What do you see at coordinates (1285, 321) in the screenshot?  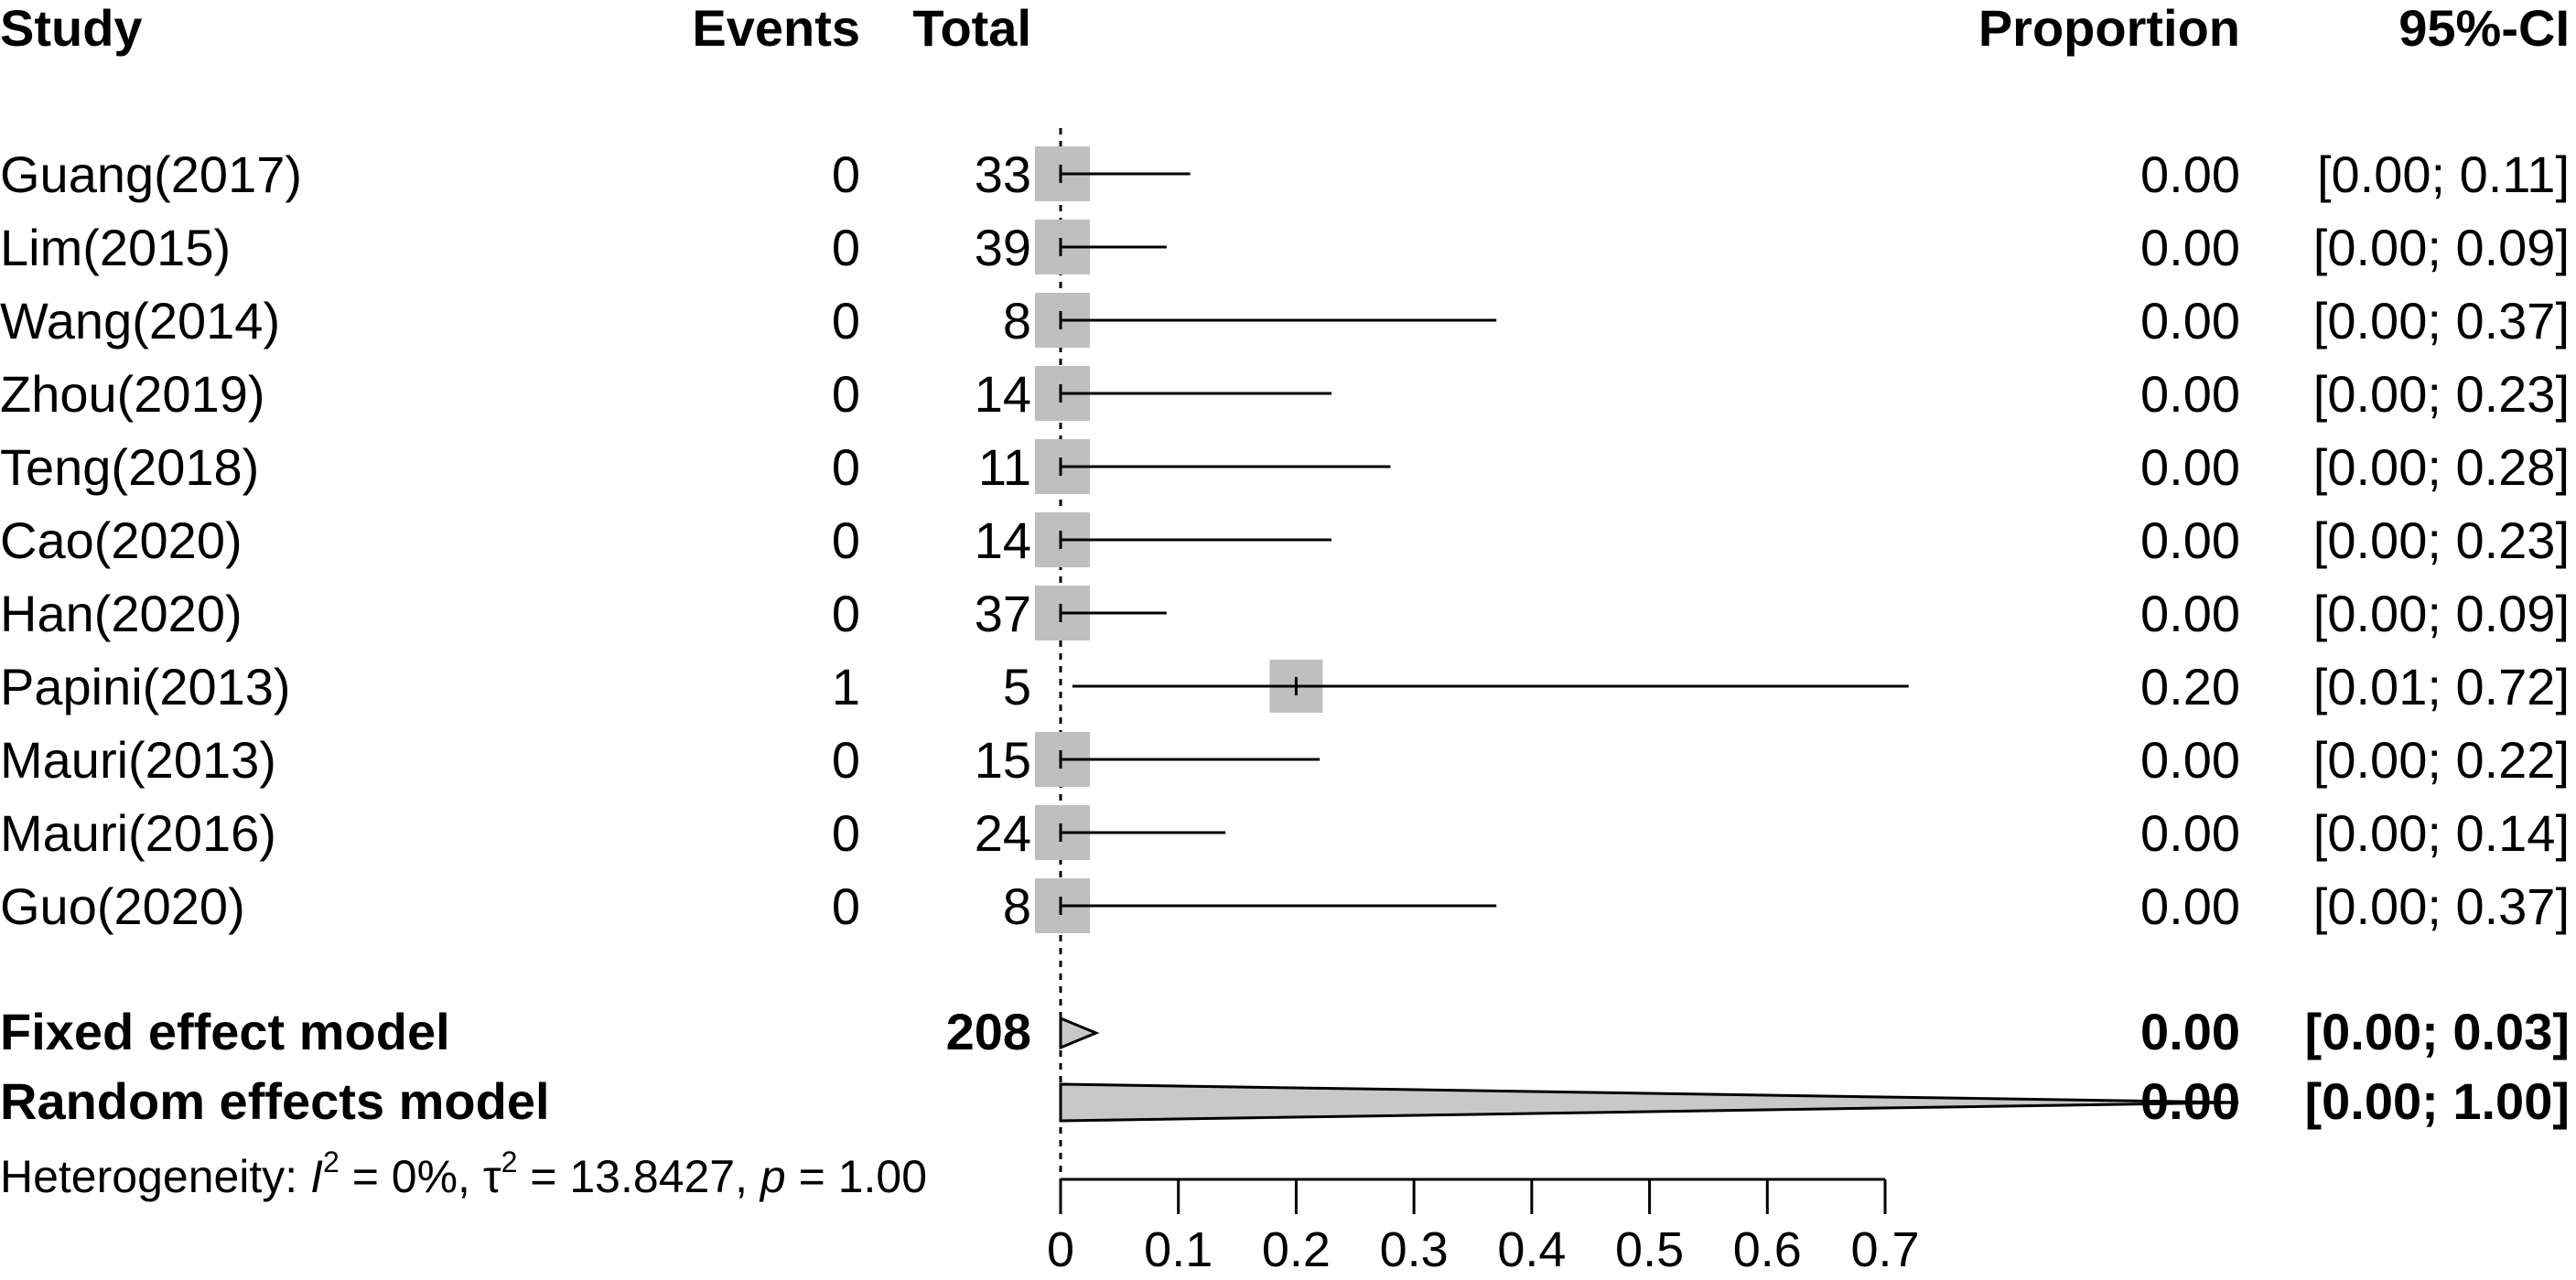 I see `study-row: Wang(2014) 0 8 0.00 [0.00; 0.37]` at bounding box center [1285, 321].